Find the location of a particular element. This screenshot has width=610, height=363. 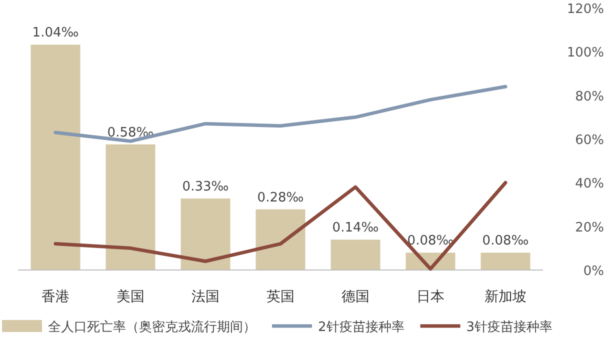

legend-label: 全人口死亡率（奥密克戎流行期间） is located at coordinates (152, 327).